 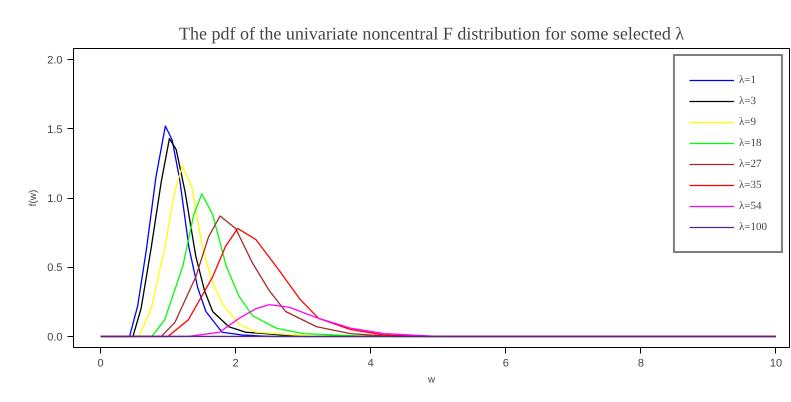 I want to click on x-axis-title: w, so click(x=431, y=380).